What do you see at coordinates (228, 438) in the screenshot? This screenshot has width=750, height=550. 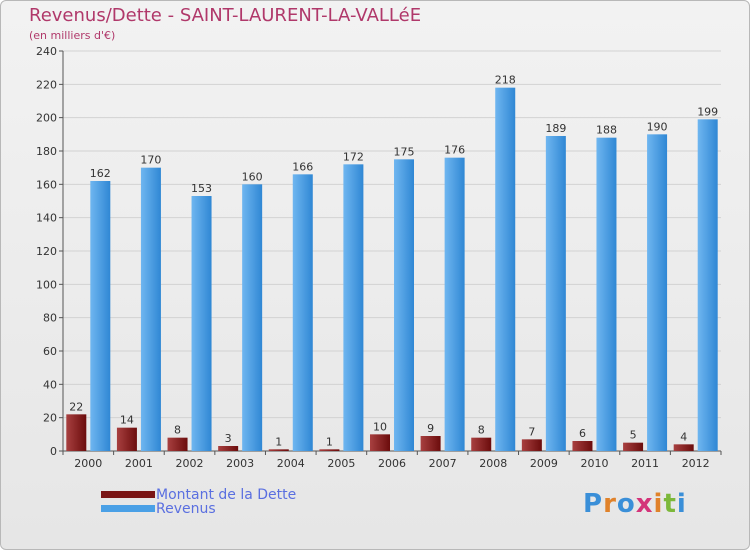 I see `data-label-dette: 3` at bounding box center [228, 438].